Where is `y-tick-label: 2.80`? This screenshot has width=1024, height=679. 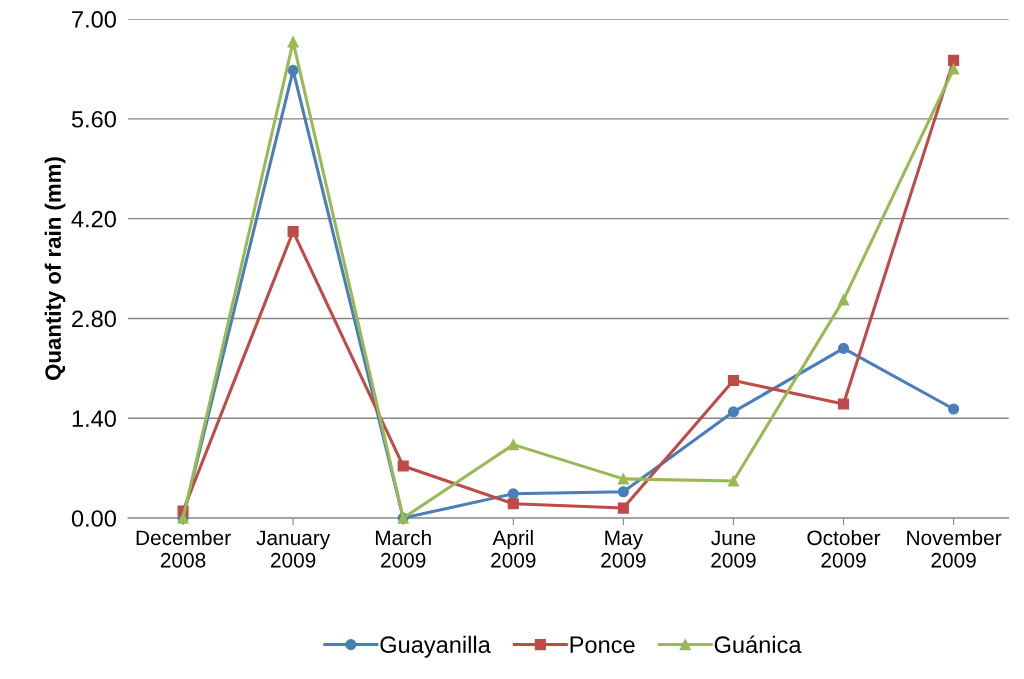
y-tick-label: 2.80 is located at coordinates (94, 319).